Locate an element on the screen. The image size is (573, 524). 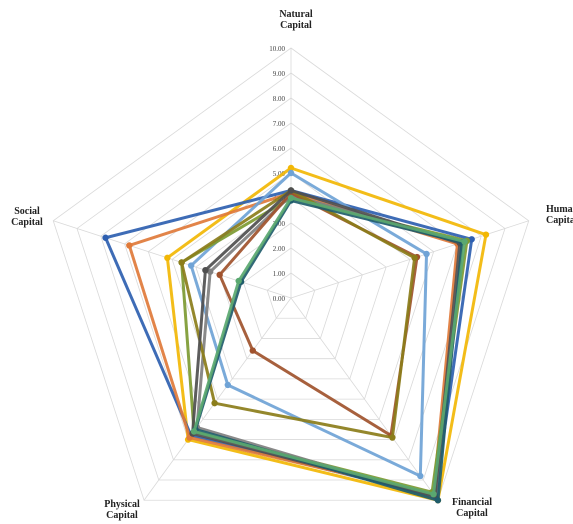
tick-label: 5.00 is located at coordinates (279, 174).